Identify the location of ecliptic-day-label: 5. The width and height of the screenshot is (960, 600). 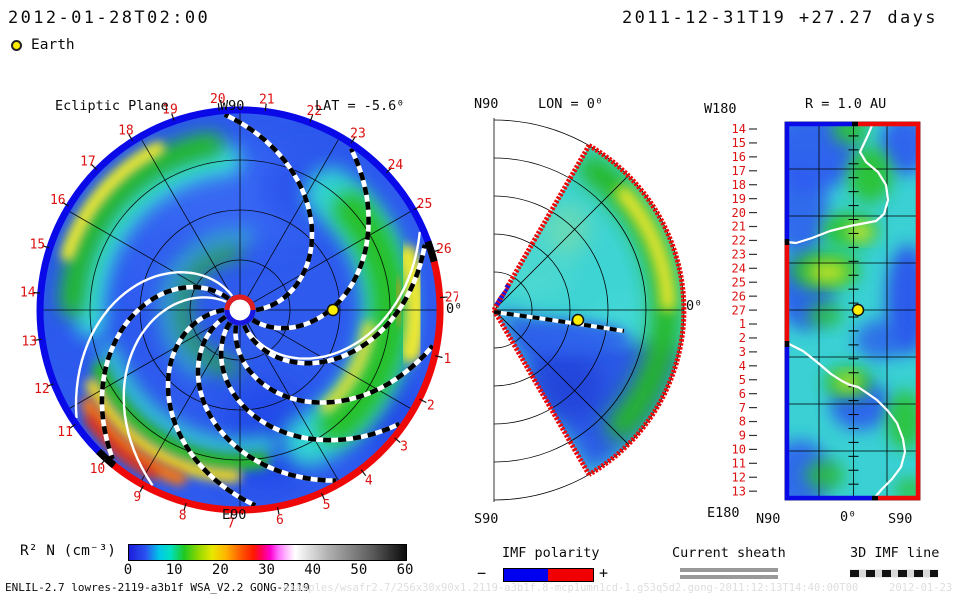
(327, 505).